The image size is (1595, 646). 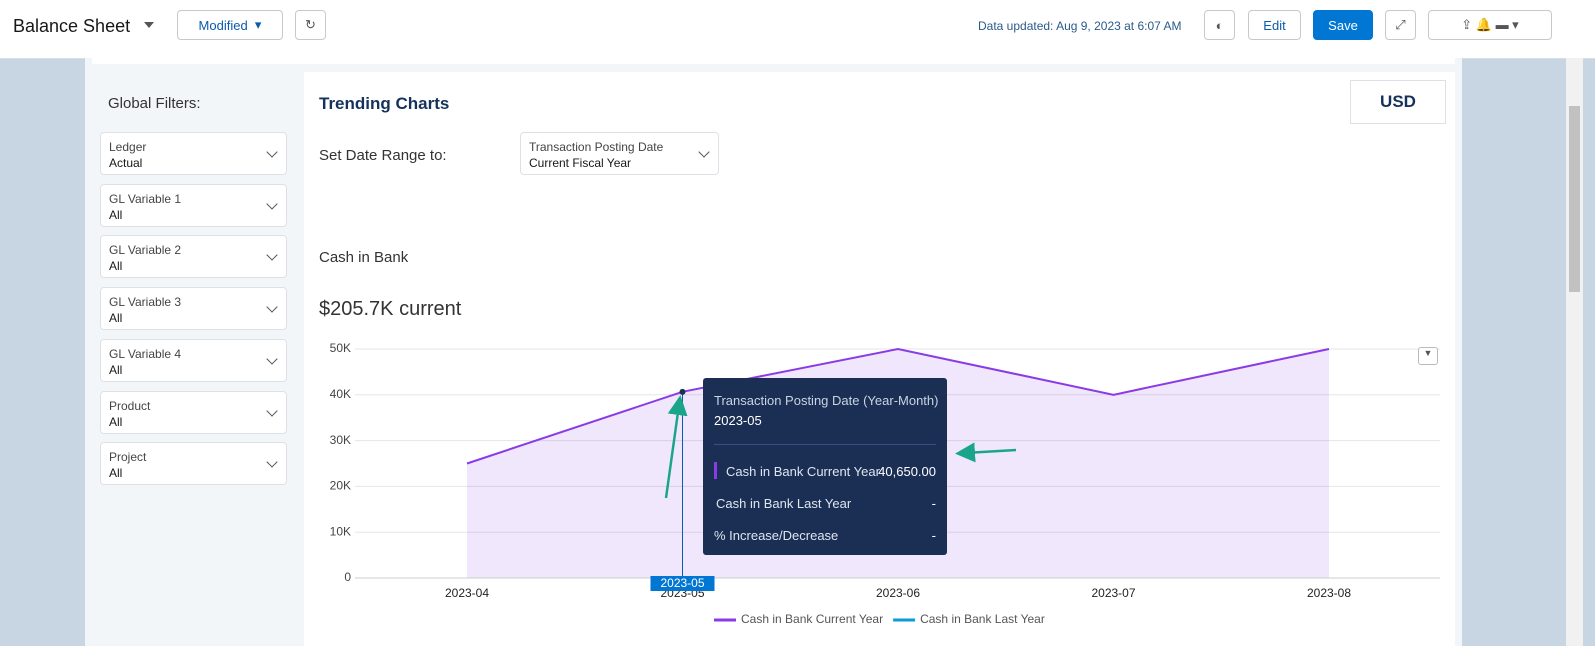 I want to click on filter-label: GL Variable 4, so click(x=145, y=353).